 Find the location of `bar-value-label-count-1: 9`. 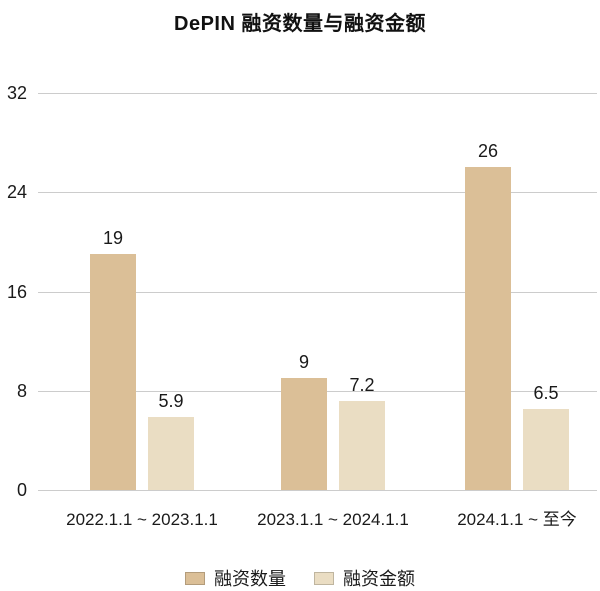

bar-value-label-count-1: 9 is located at coordinates (303, 362).